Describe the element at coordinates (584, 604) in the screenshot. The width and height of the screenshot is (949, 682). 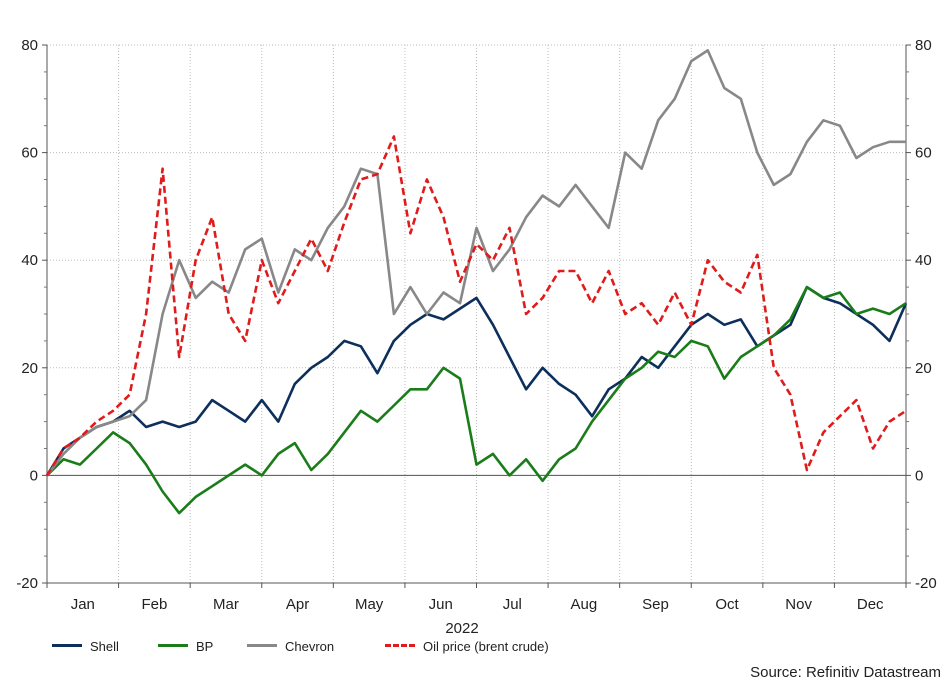
I see `x-tick-label: Aug` at that location.